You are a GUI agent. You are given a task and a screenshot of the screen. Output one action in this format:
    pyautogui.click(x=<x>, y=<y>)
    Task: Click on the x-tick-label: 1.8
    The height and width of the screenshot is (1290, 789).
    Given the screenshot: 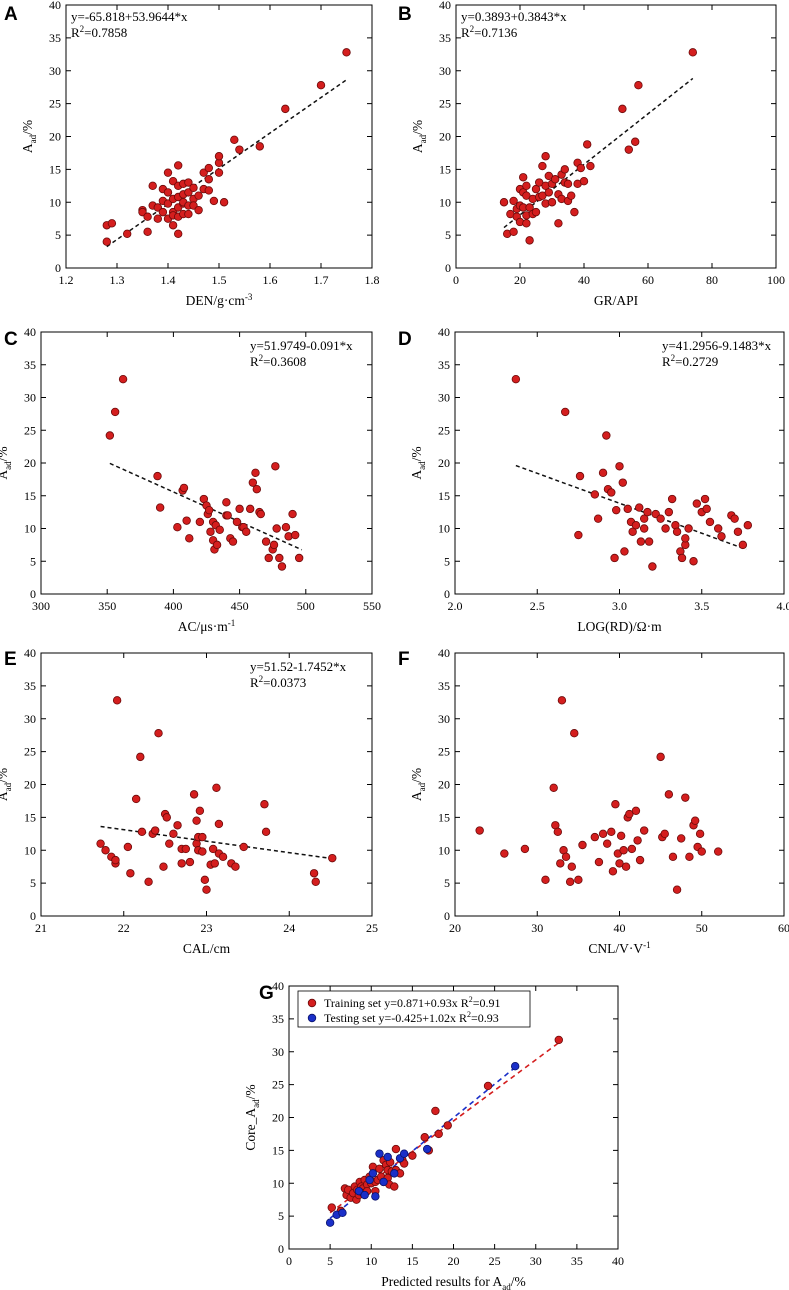 What is the action you would take?
    pyautogui.click(x=372, y=280)
    